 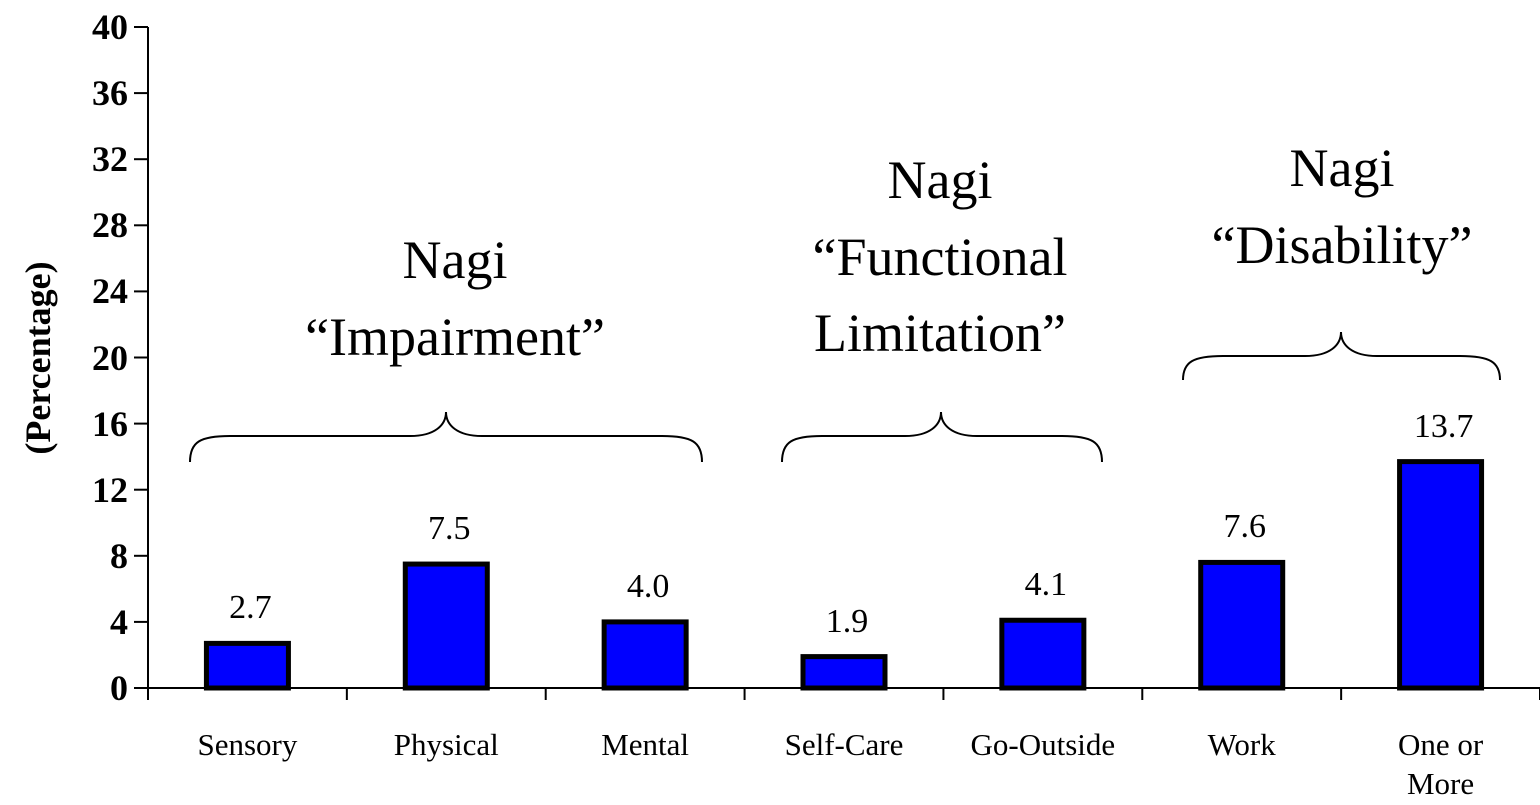 I want to click on y-tick-label: 28, so click(x=110, y=225).